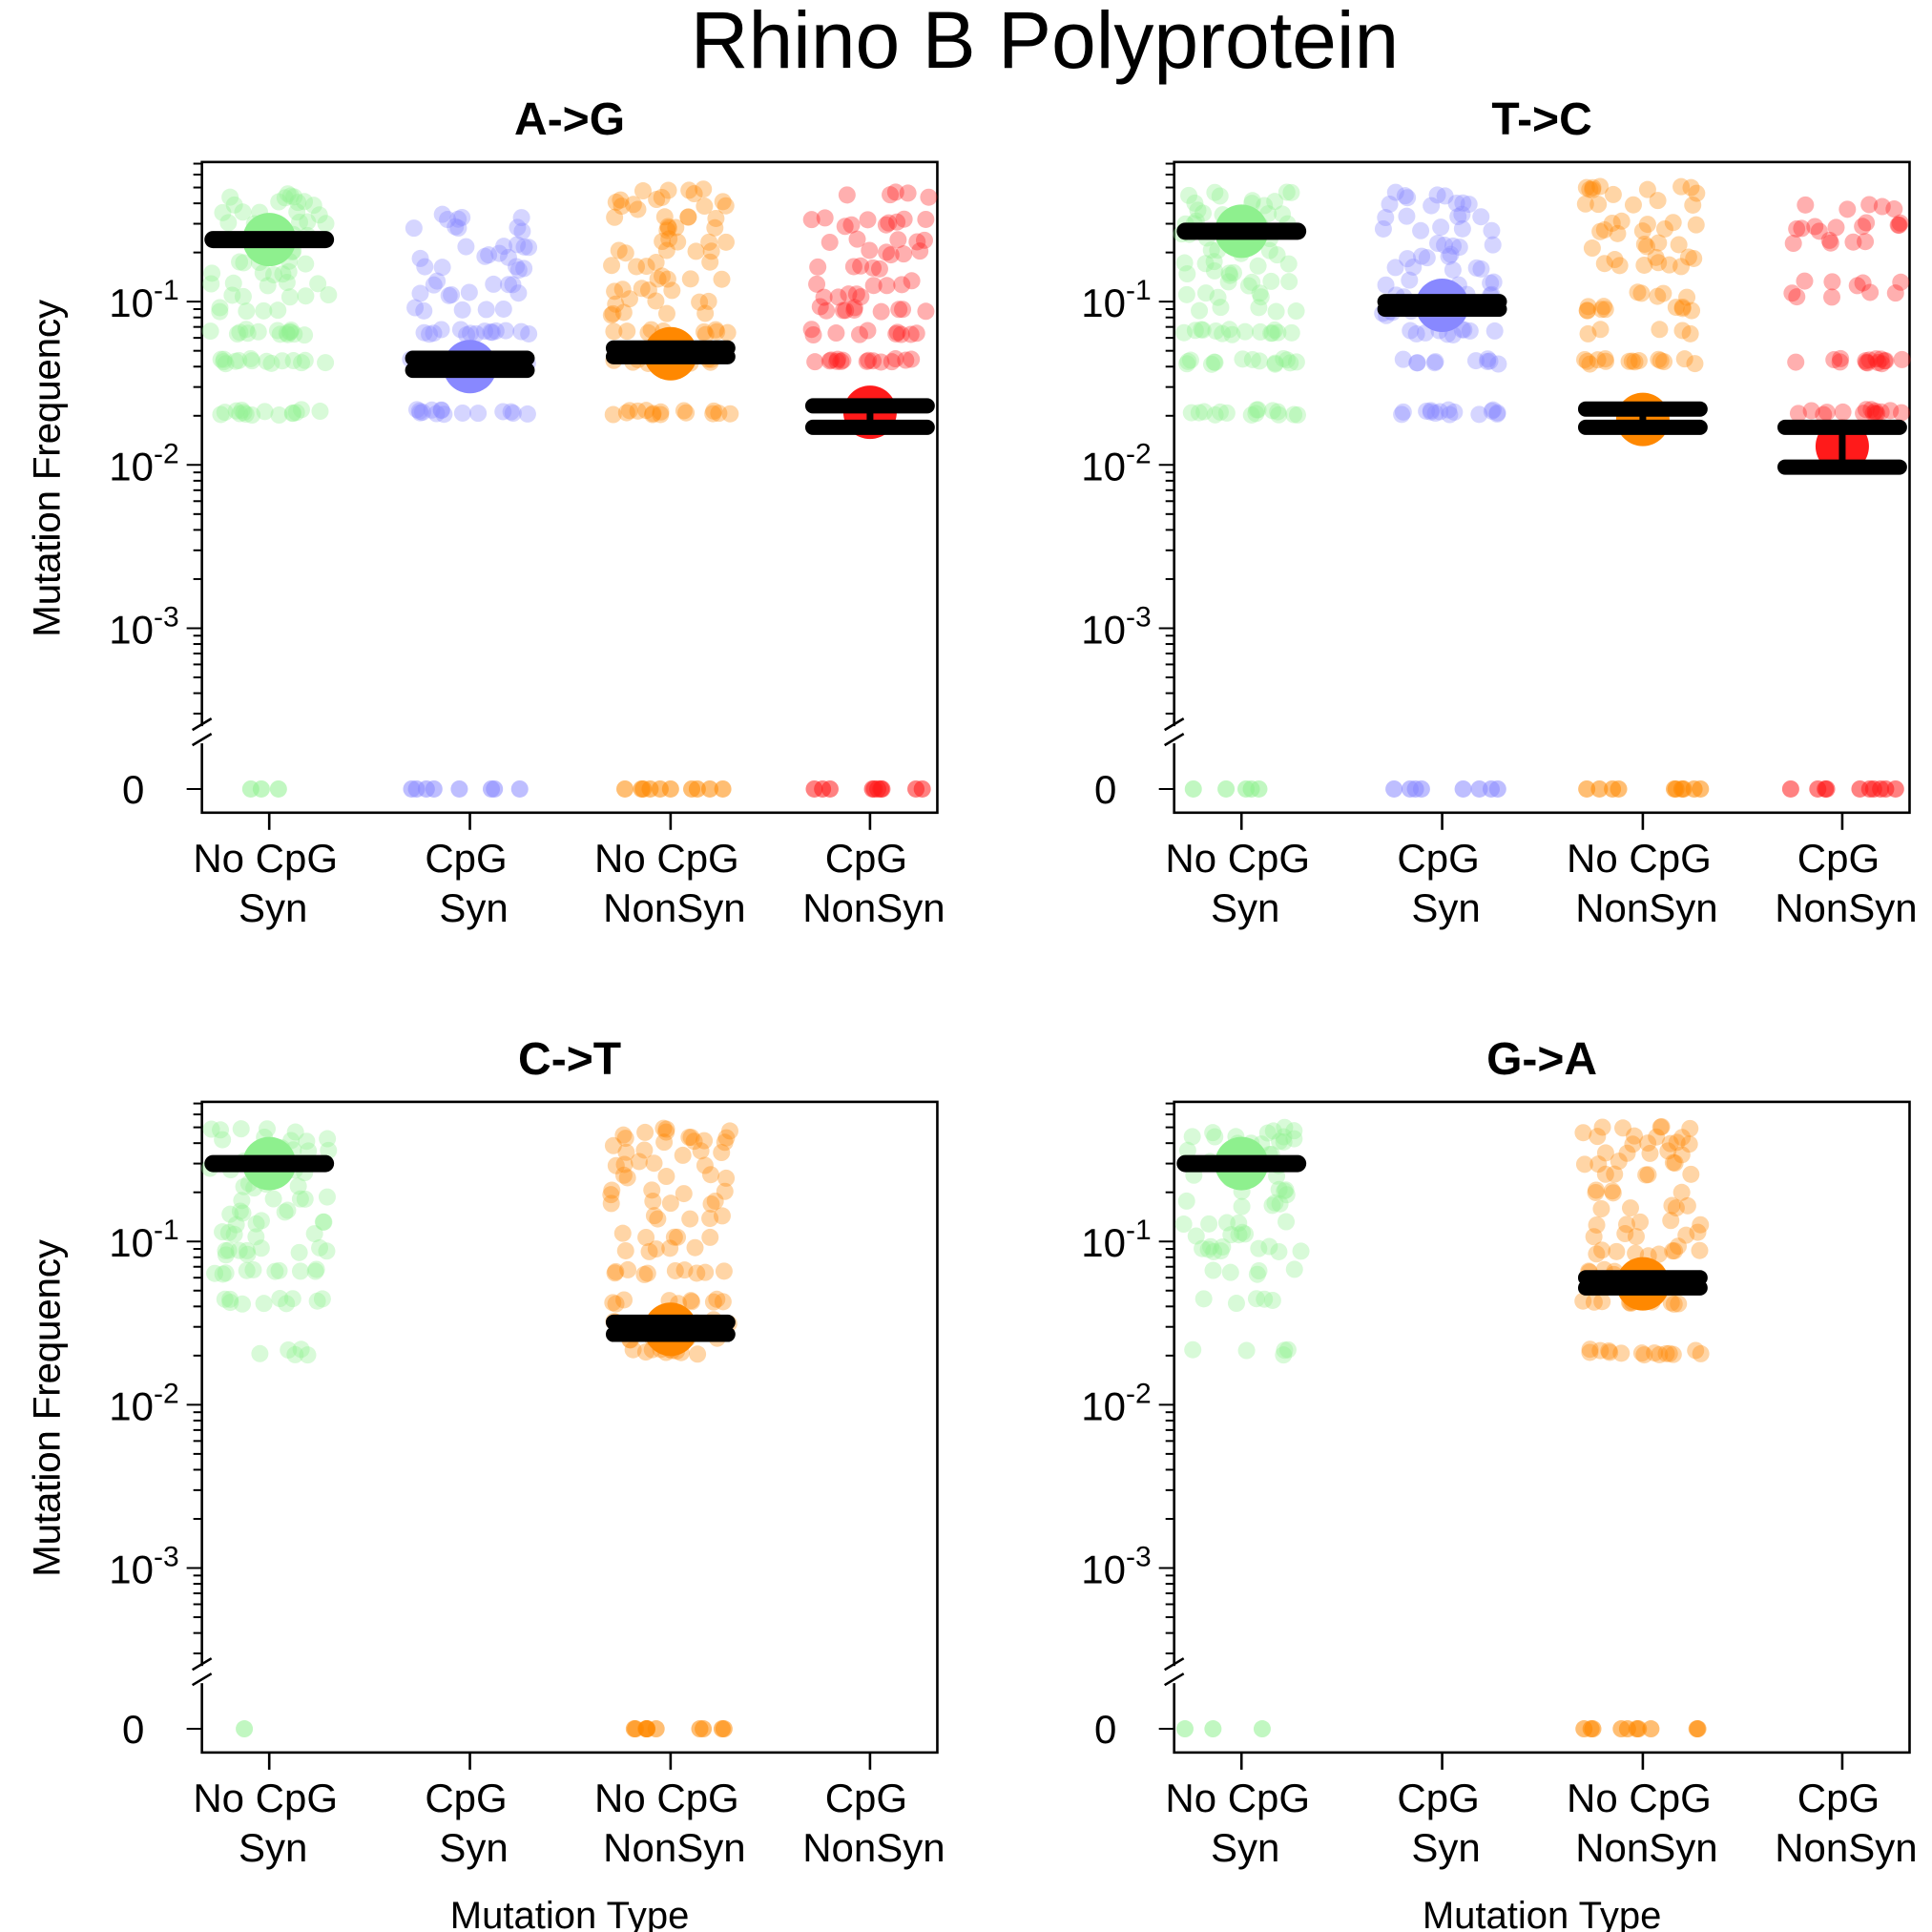 This screenshot has width=1932, height=1932. I want to click on panel-title: T->C, so click(1541, 119).